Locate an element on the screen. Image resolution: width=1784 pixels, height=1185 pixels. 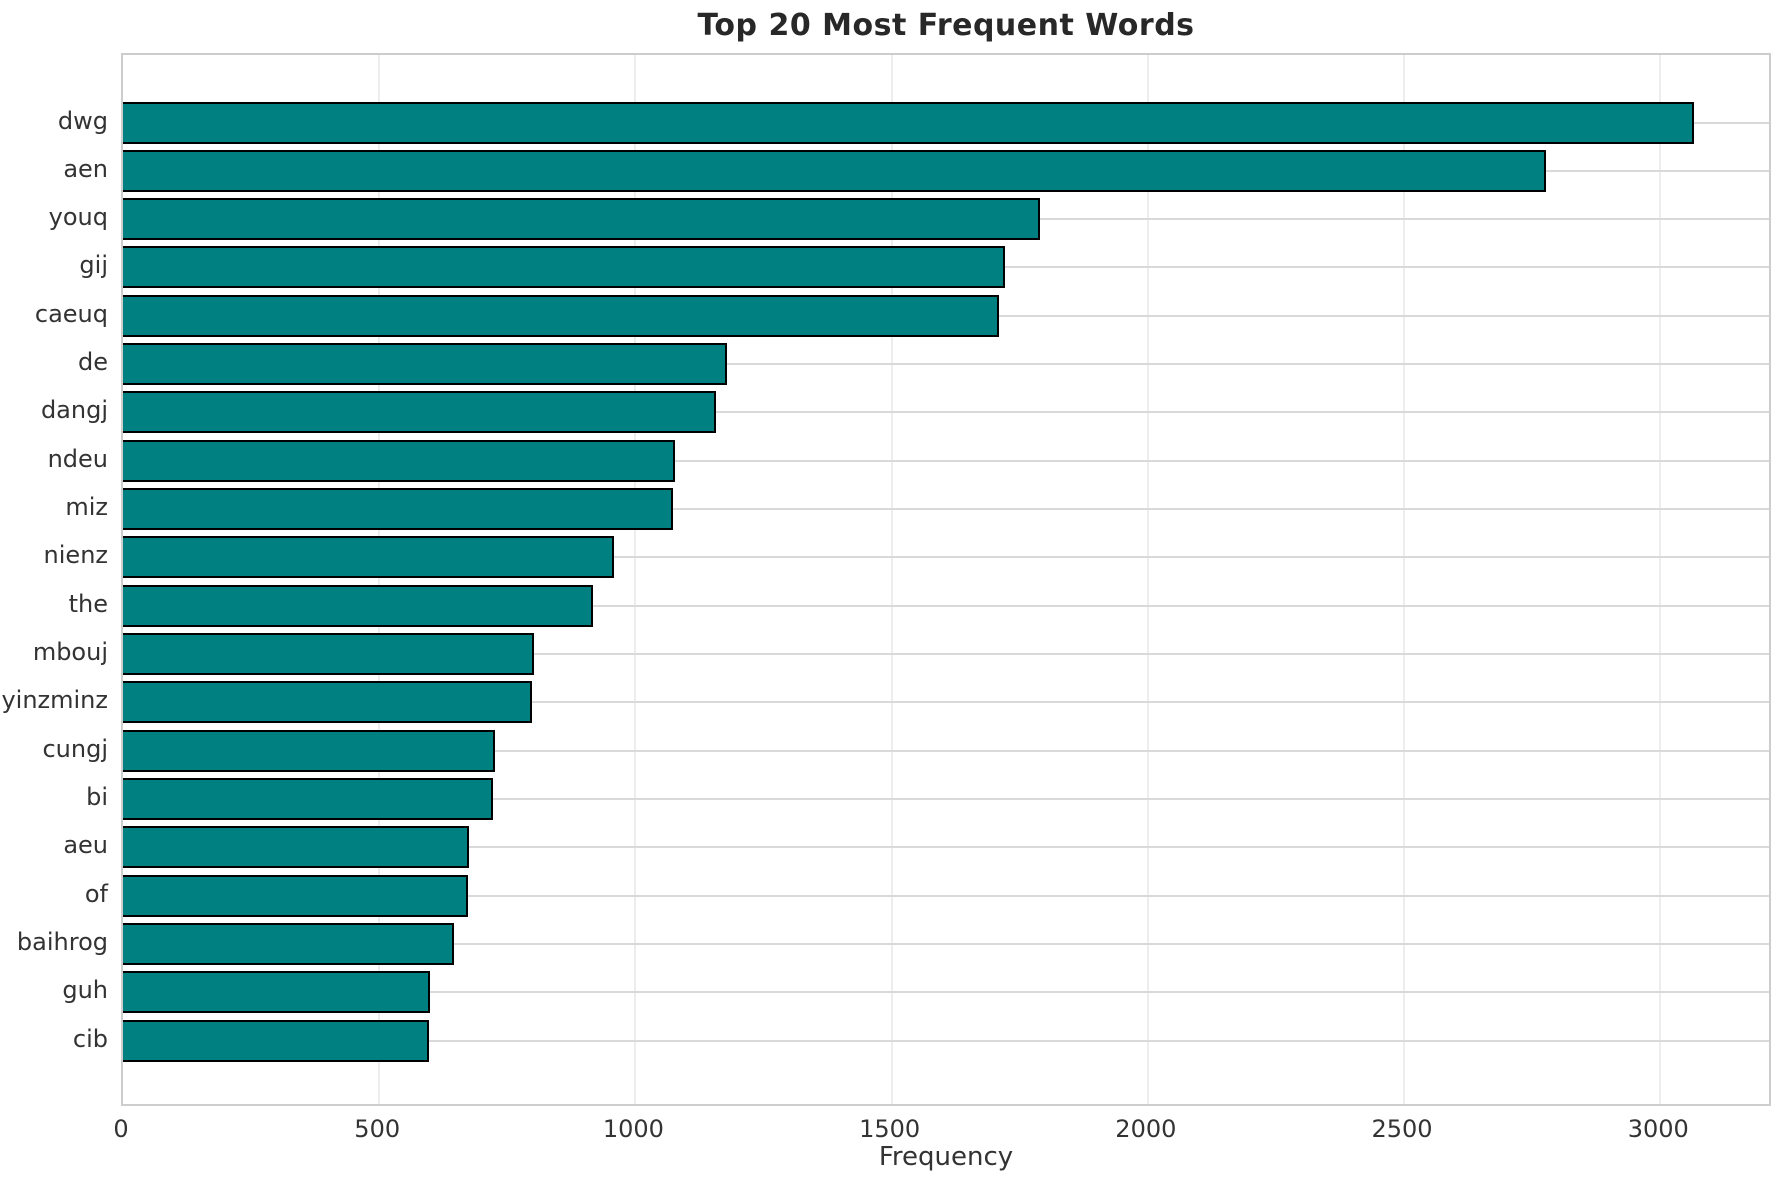
y-tick-label: de is located at coordinates (93, 362).